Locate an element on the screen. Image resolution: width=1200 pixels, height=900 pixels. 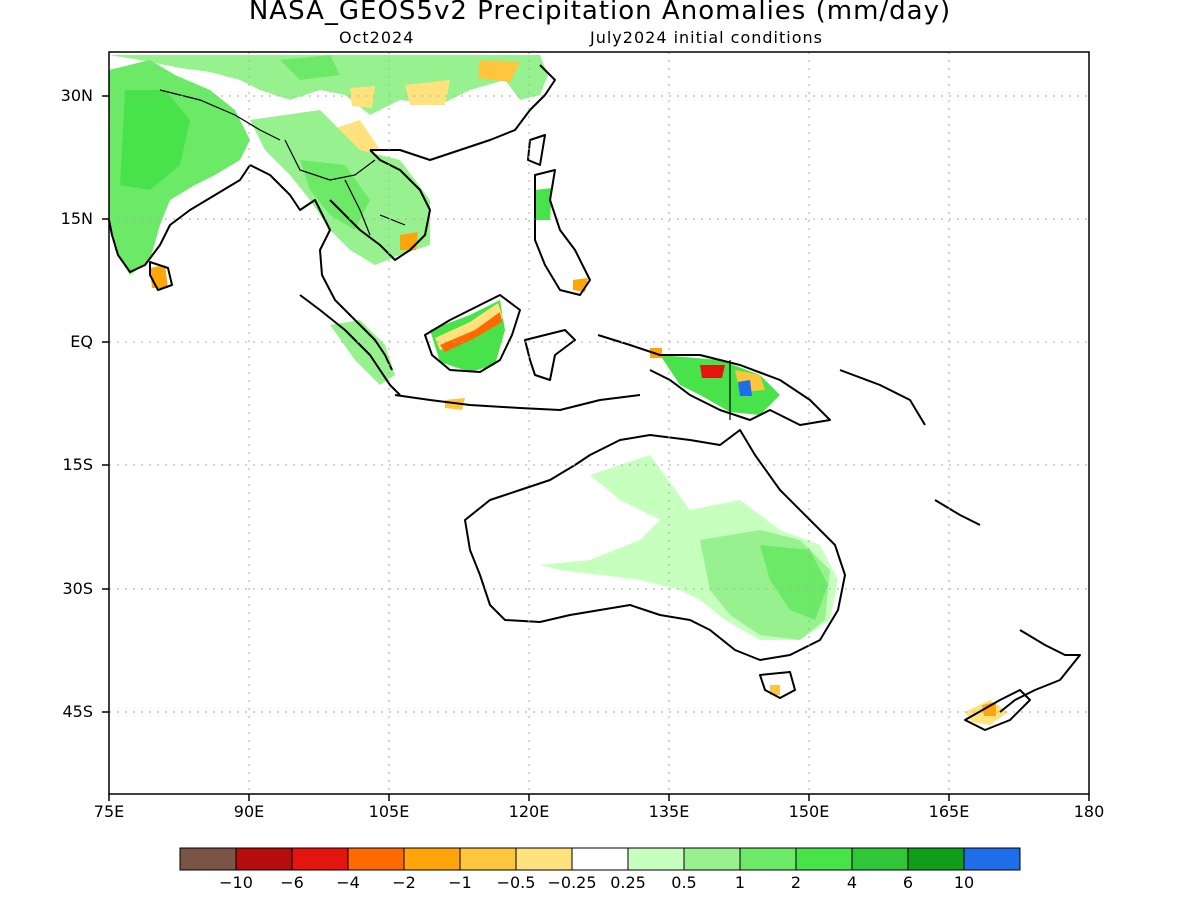
coast-nz-north is located at coordinates (1040, 671).